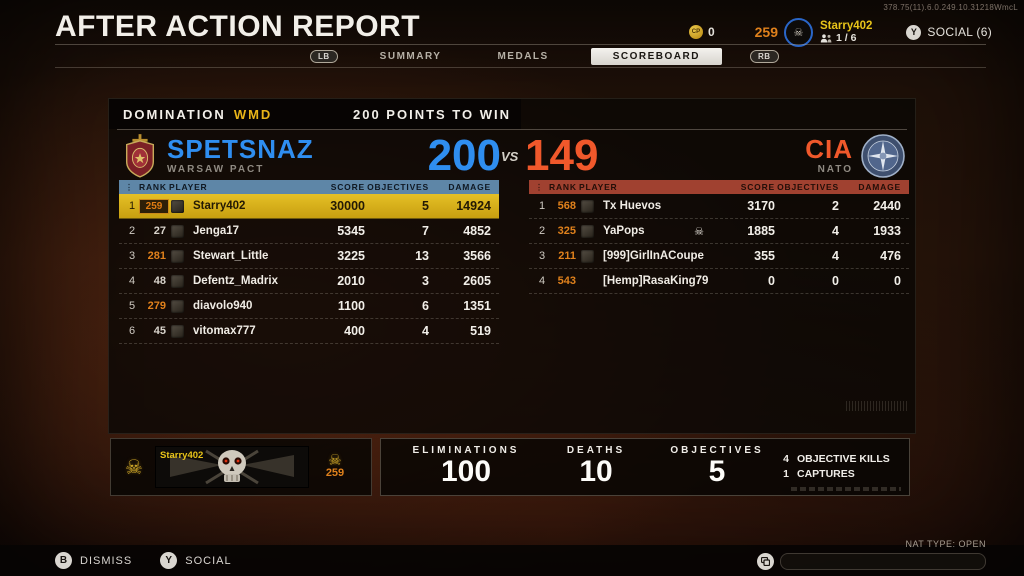  Describe the element at coordinates (826, 474) in the screenshot. I see `extra-label: CAPTURES` at that location.